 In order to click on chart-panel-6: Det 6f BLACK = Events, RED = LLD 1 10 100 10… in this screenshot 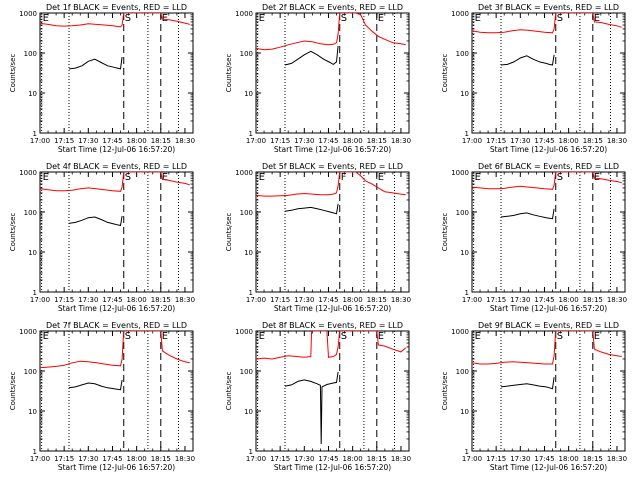, I will do `click(534, 237)`.